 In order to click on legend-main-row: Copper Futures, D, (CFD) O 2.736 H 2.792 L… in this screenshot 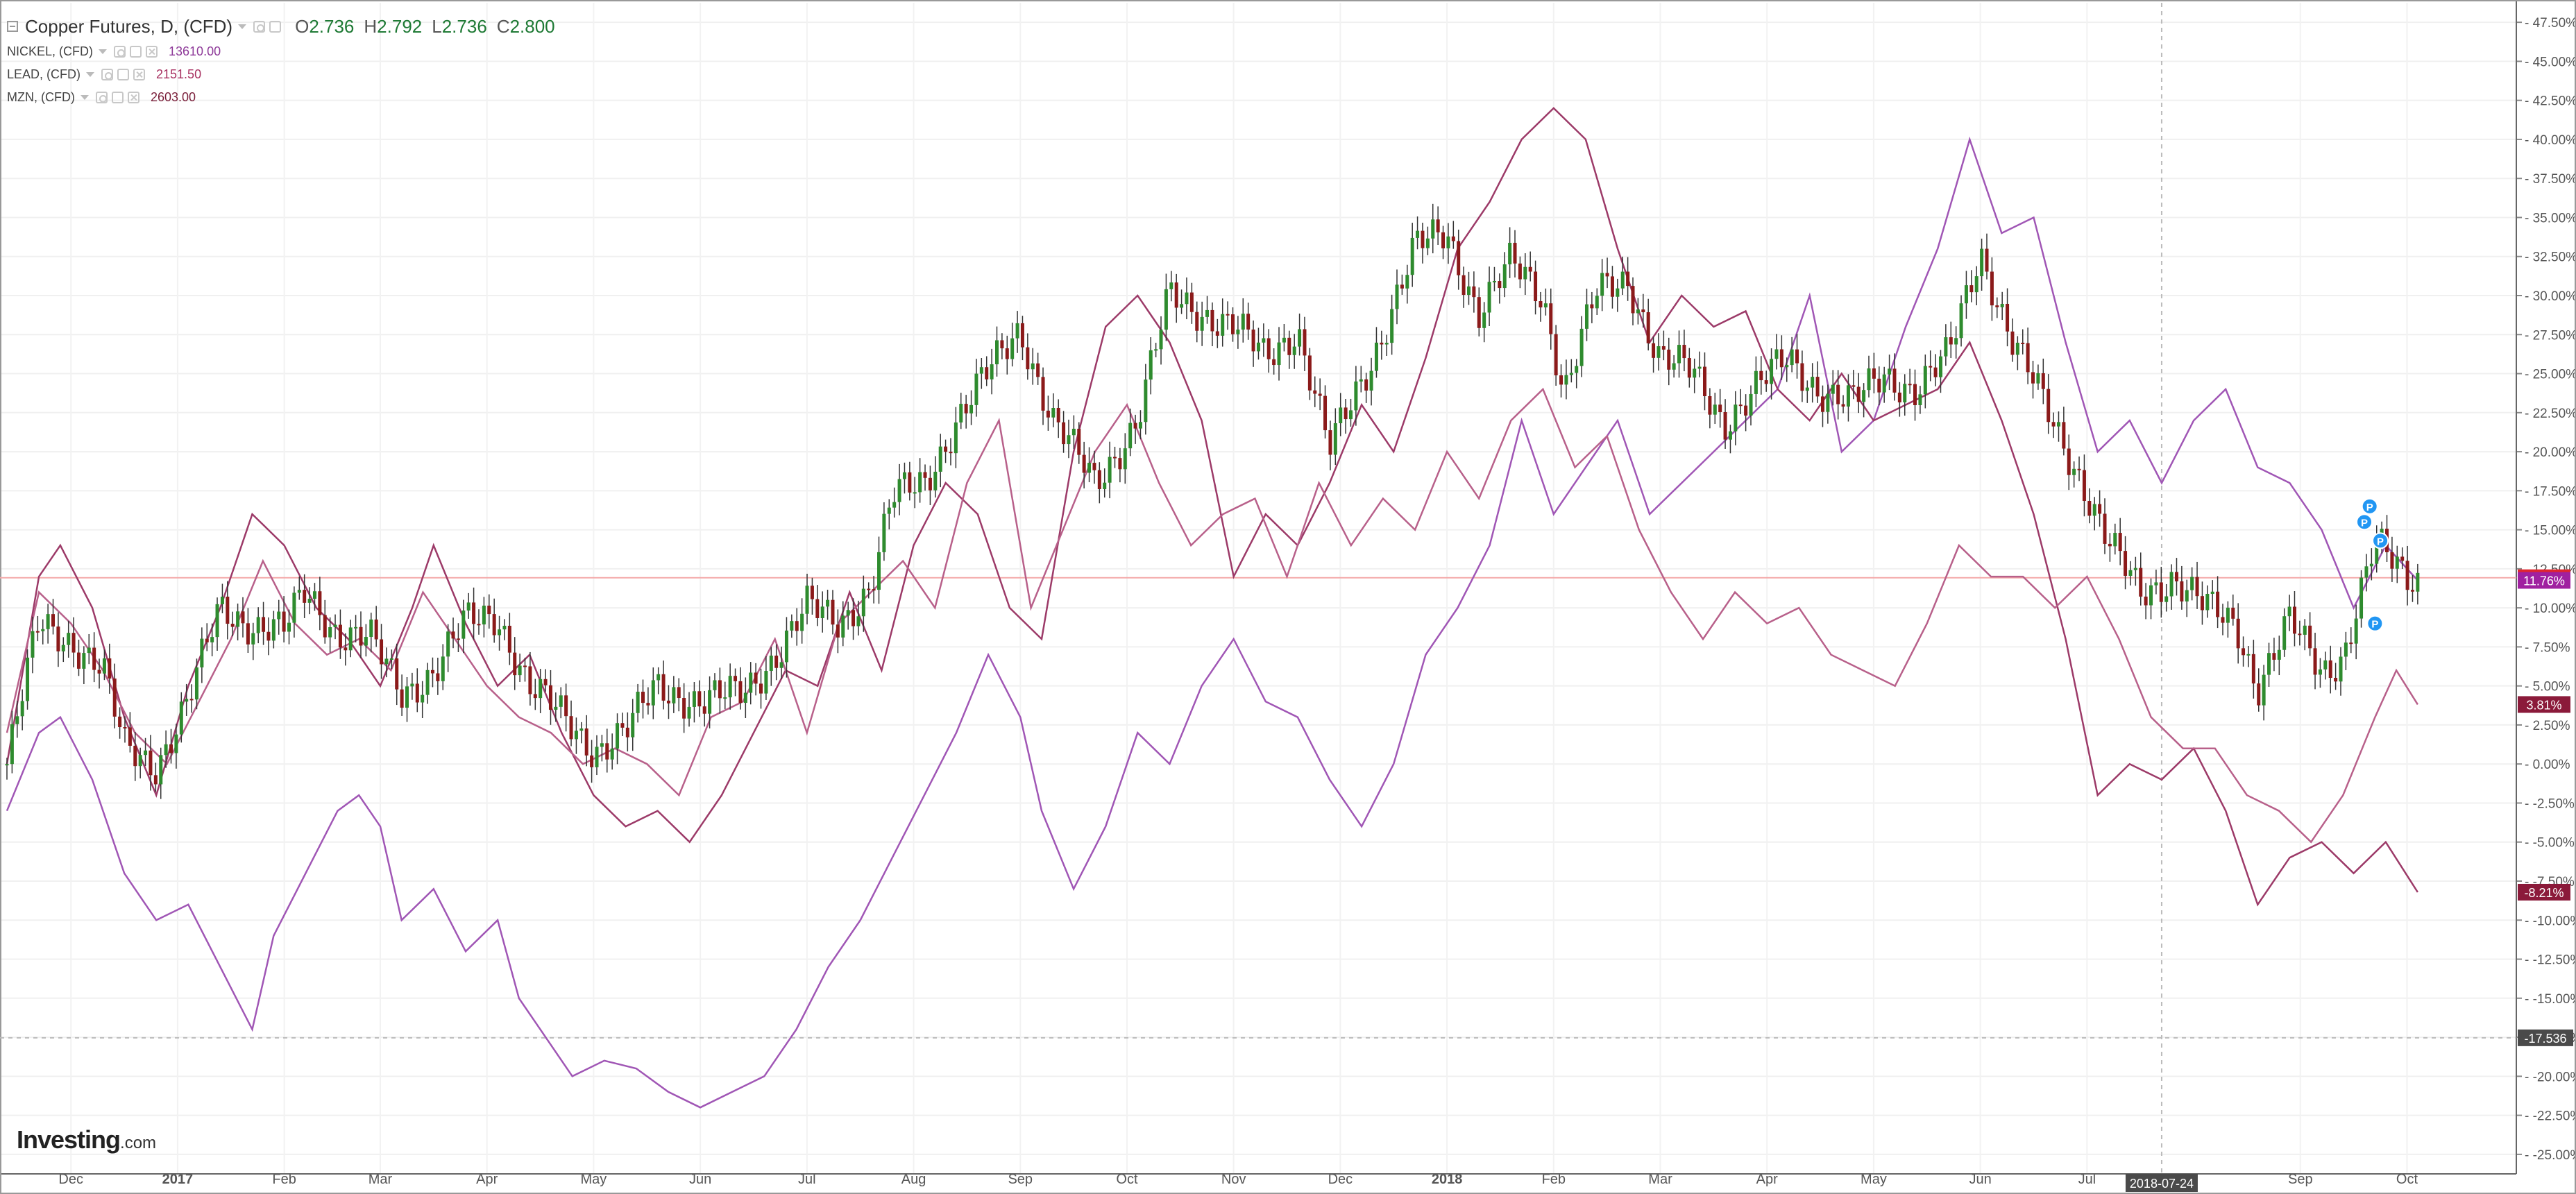, I will do `click(281, 26)`.